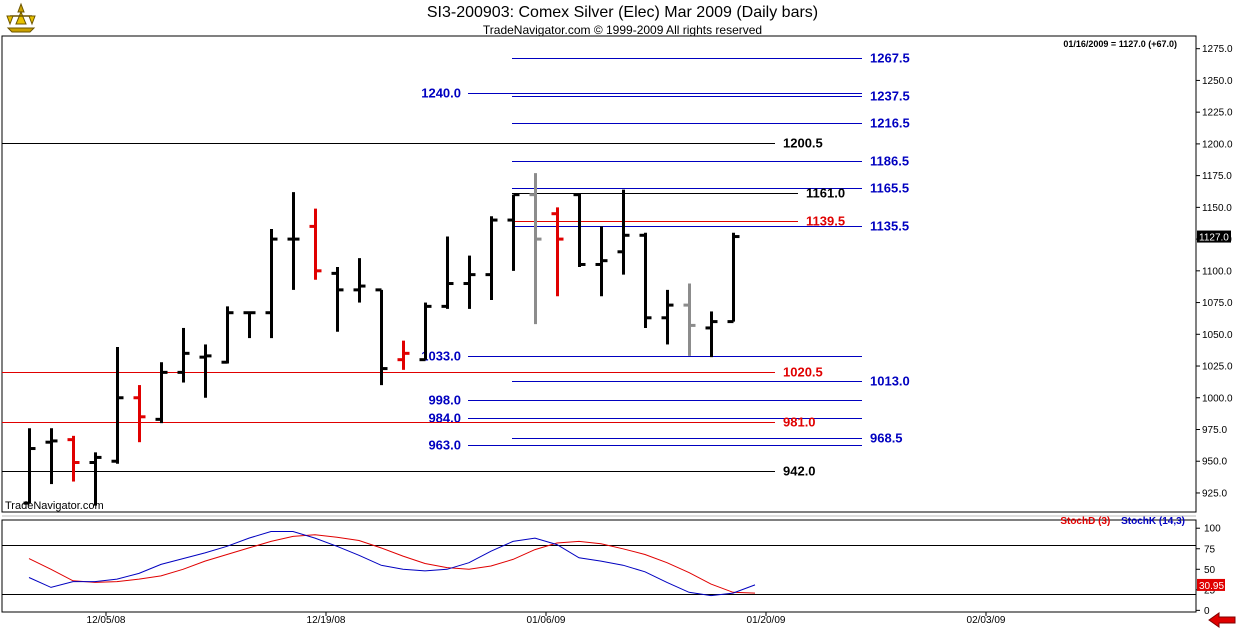  I want to click on ohlc-bar-11/28, so click(95, 479).